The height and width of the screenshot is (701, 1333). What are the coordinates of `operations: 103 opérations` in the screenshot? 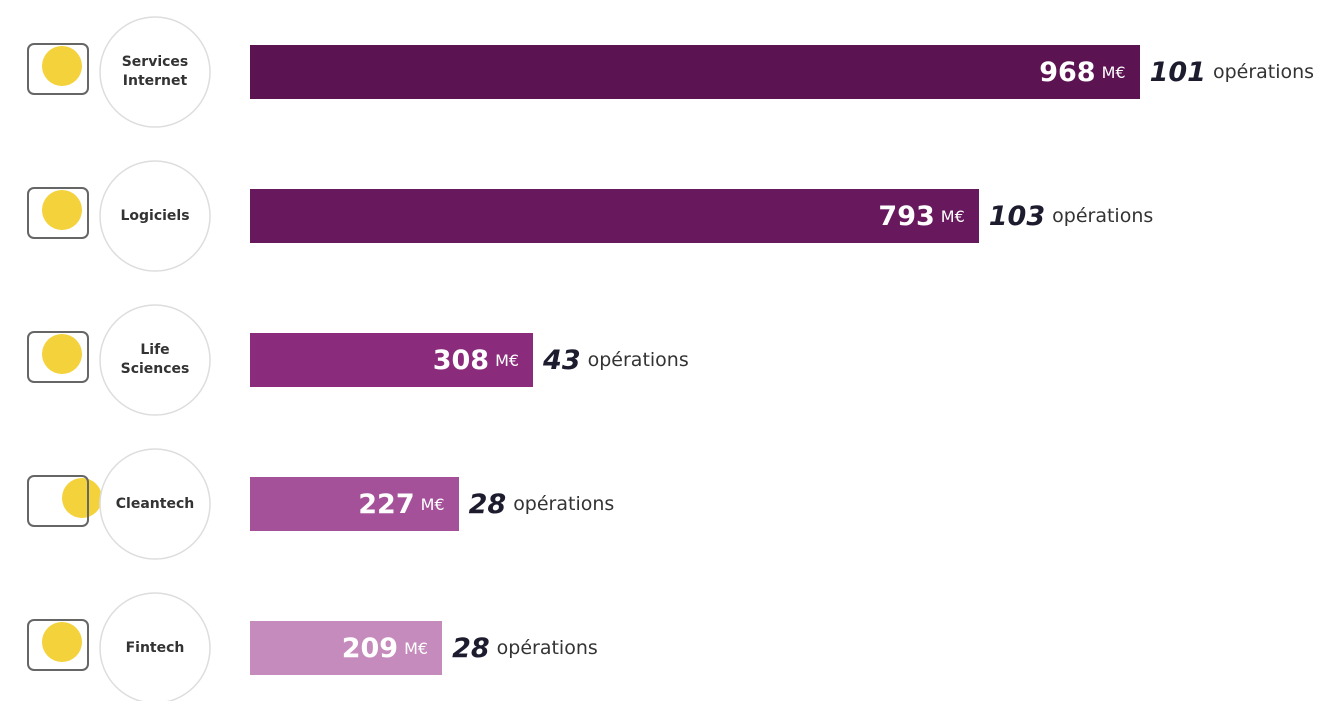 It's located at (1071, 216).